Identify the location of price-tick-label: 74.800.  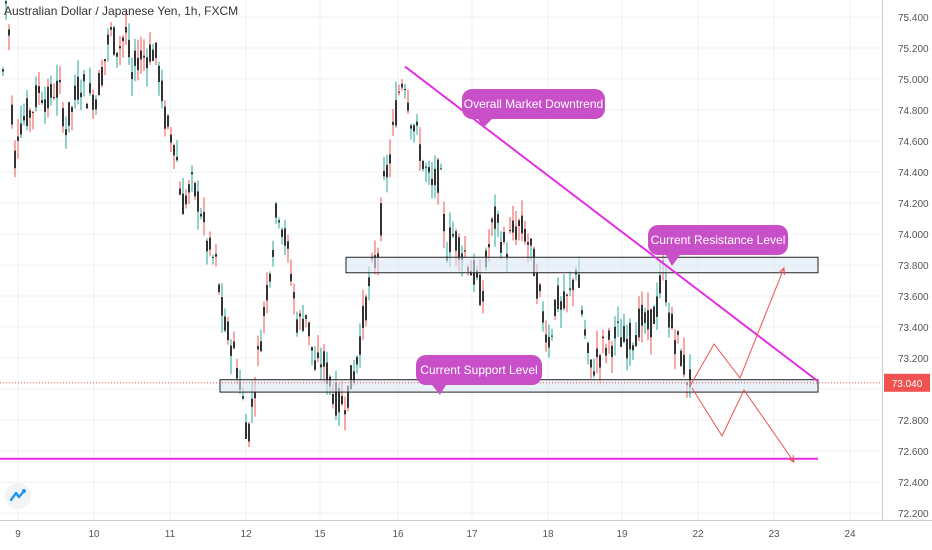
(913, 111).